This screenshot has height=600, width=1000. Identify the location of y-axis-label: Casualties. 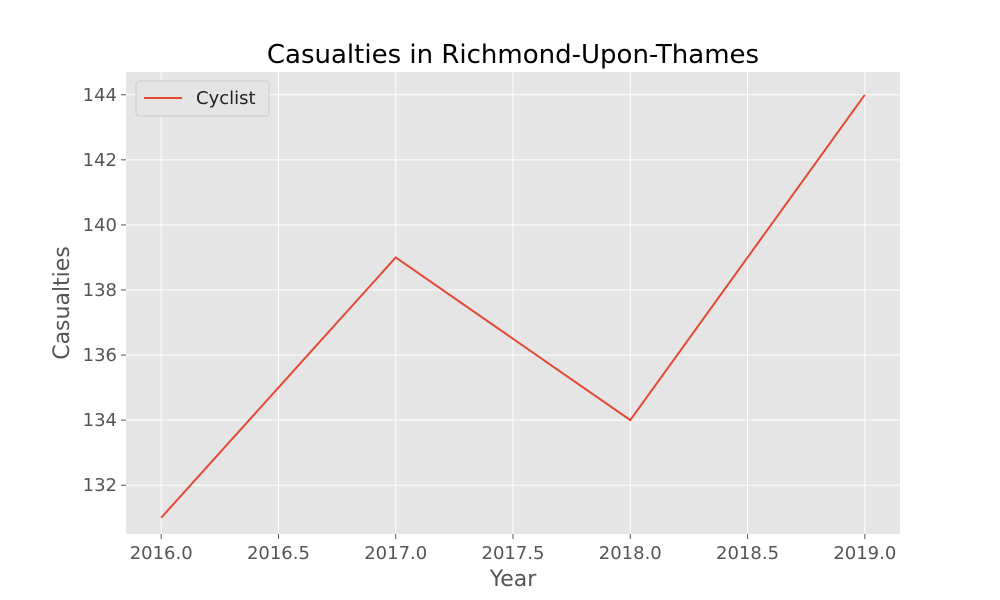
(62, 303).